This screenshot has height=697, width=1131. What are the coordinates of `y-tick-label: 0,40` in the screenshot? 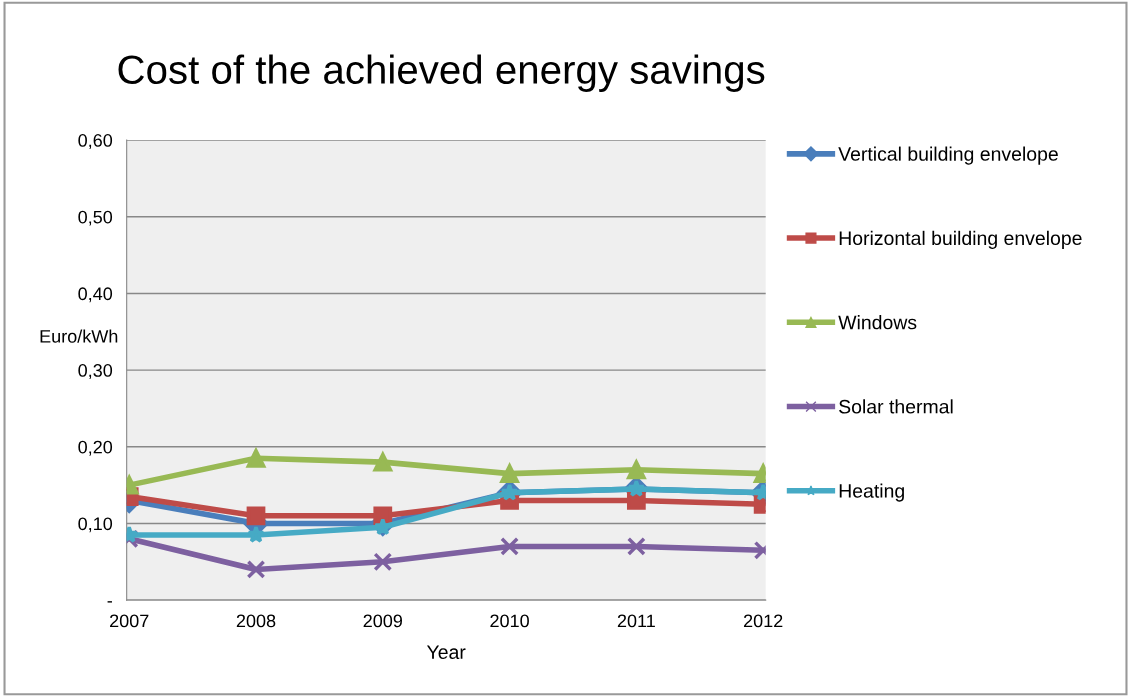 It's located at (95, 295).